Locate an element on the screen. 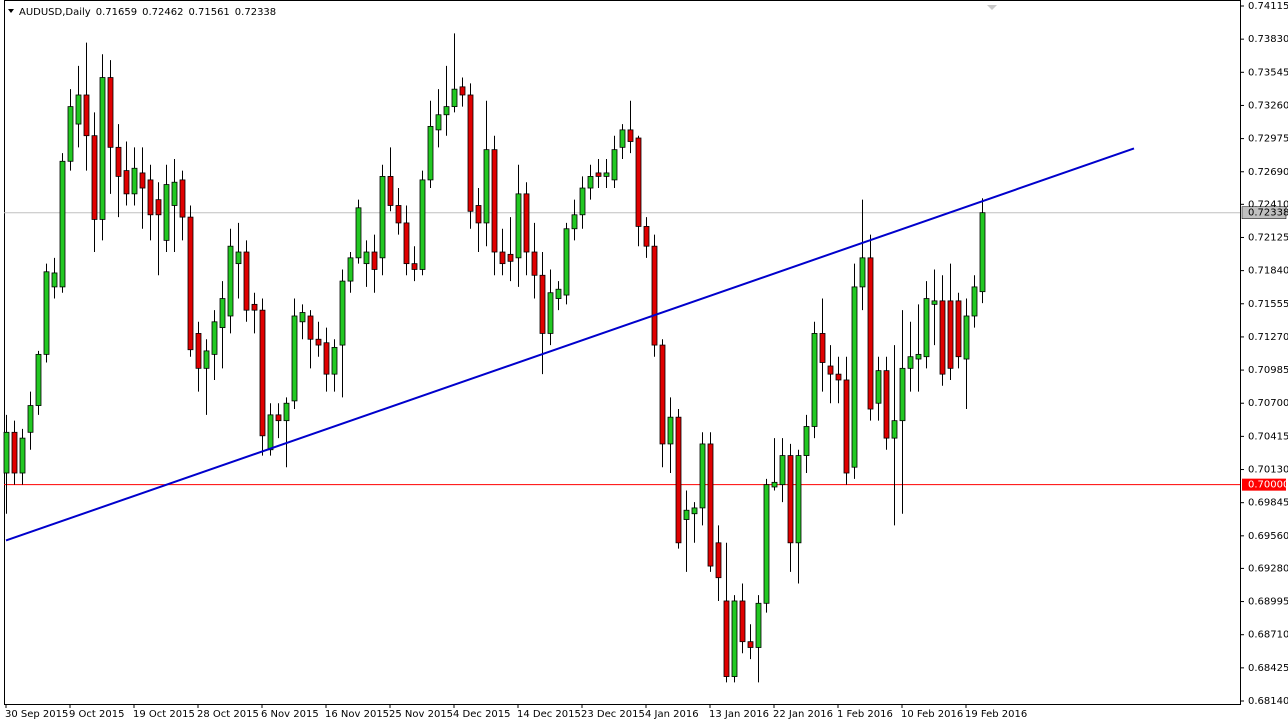 The height and width of the screenshot is (726, 1288). y-tick-label: 0.71270 is located at coordinates (1268, 337).